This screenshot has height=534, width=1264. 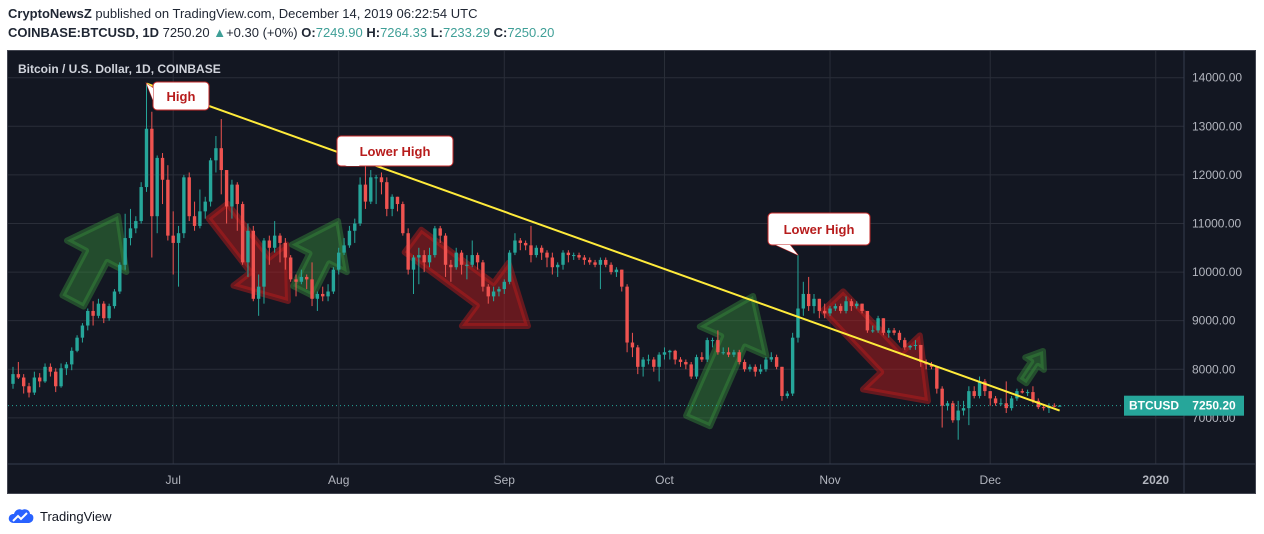 I want to click on publisher-name: CryptoNewsZ, so click(x=50, y=13).